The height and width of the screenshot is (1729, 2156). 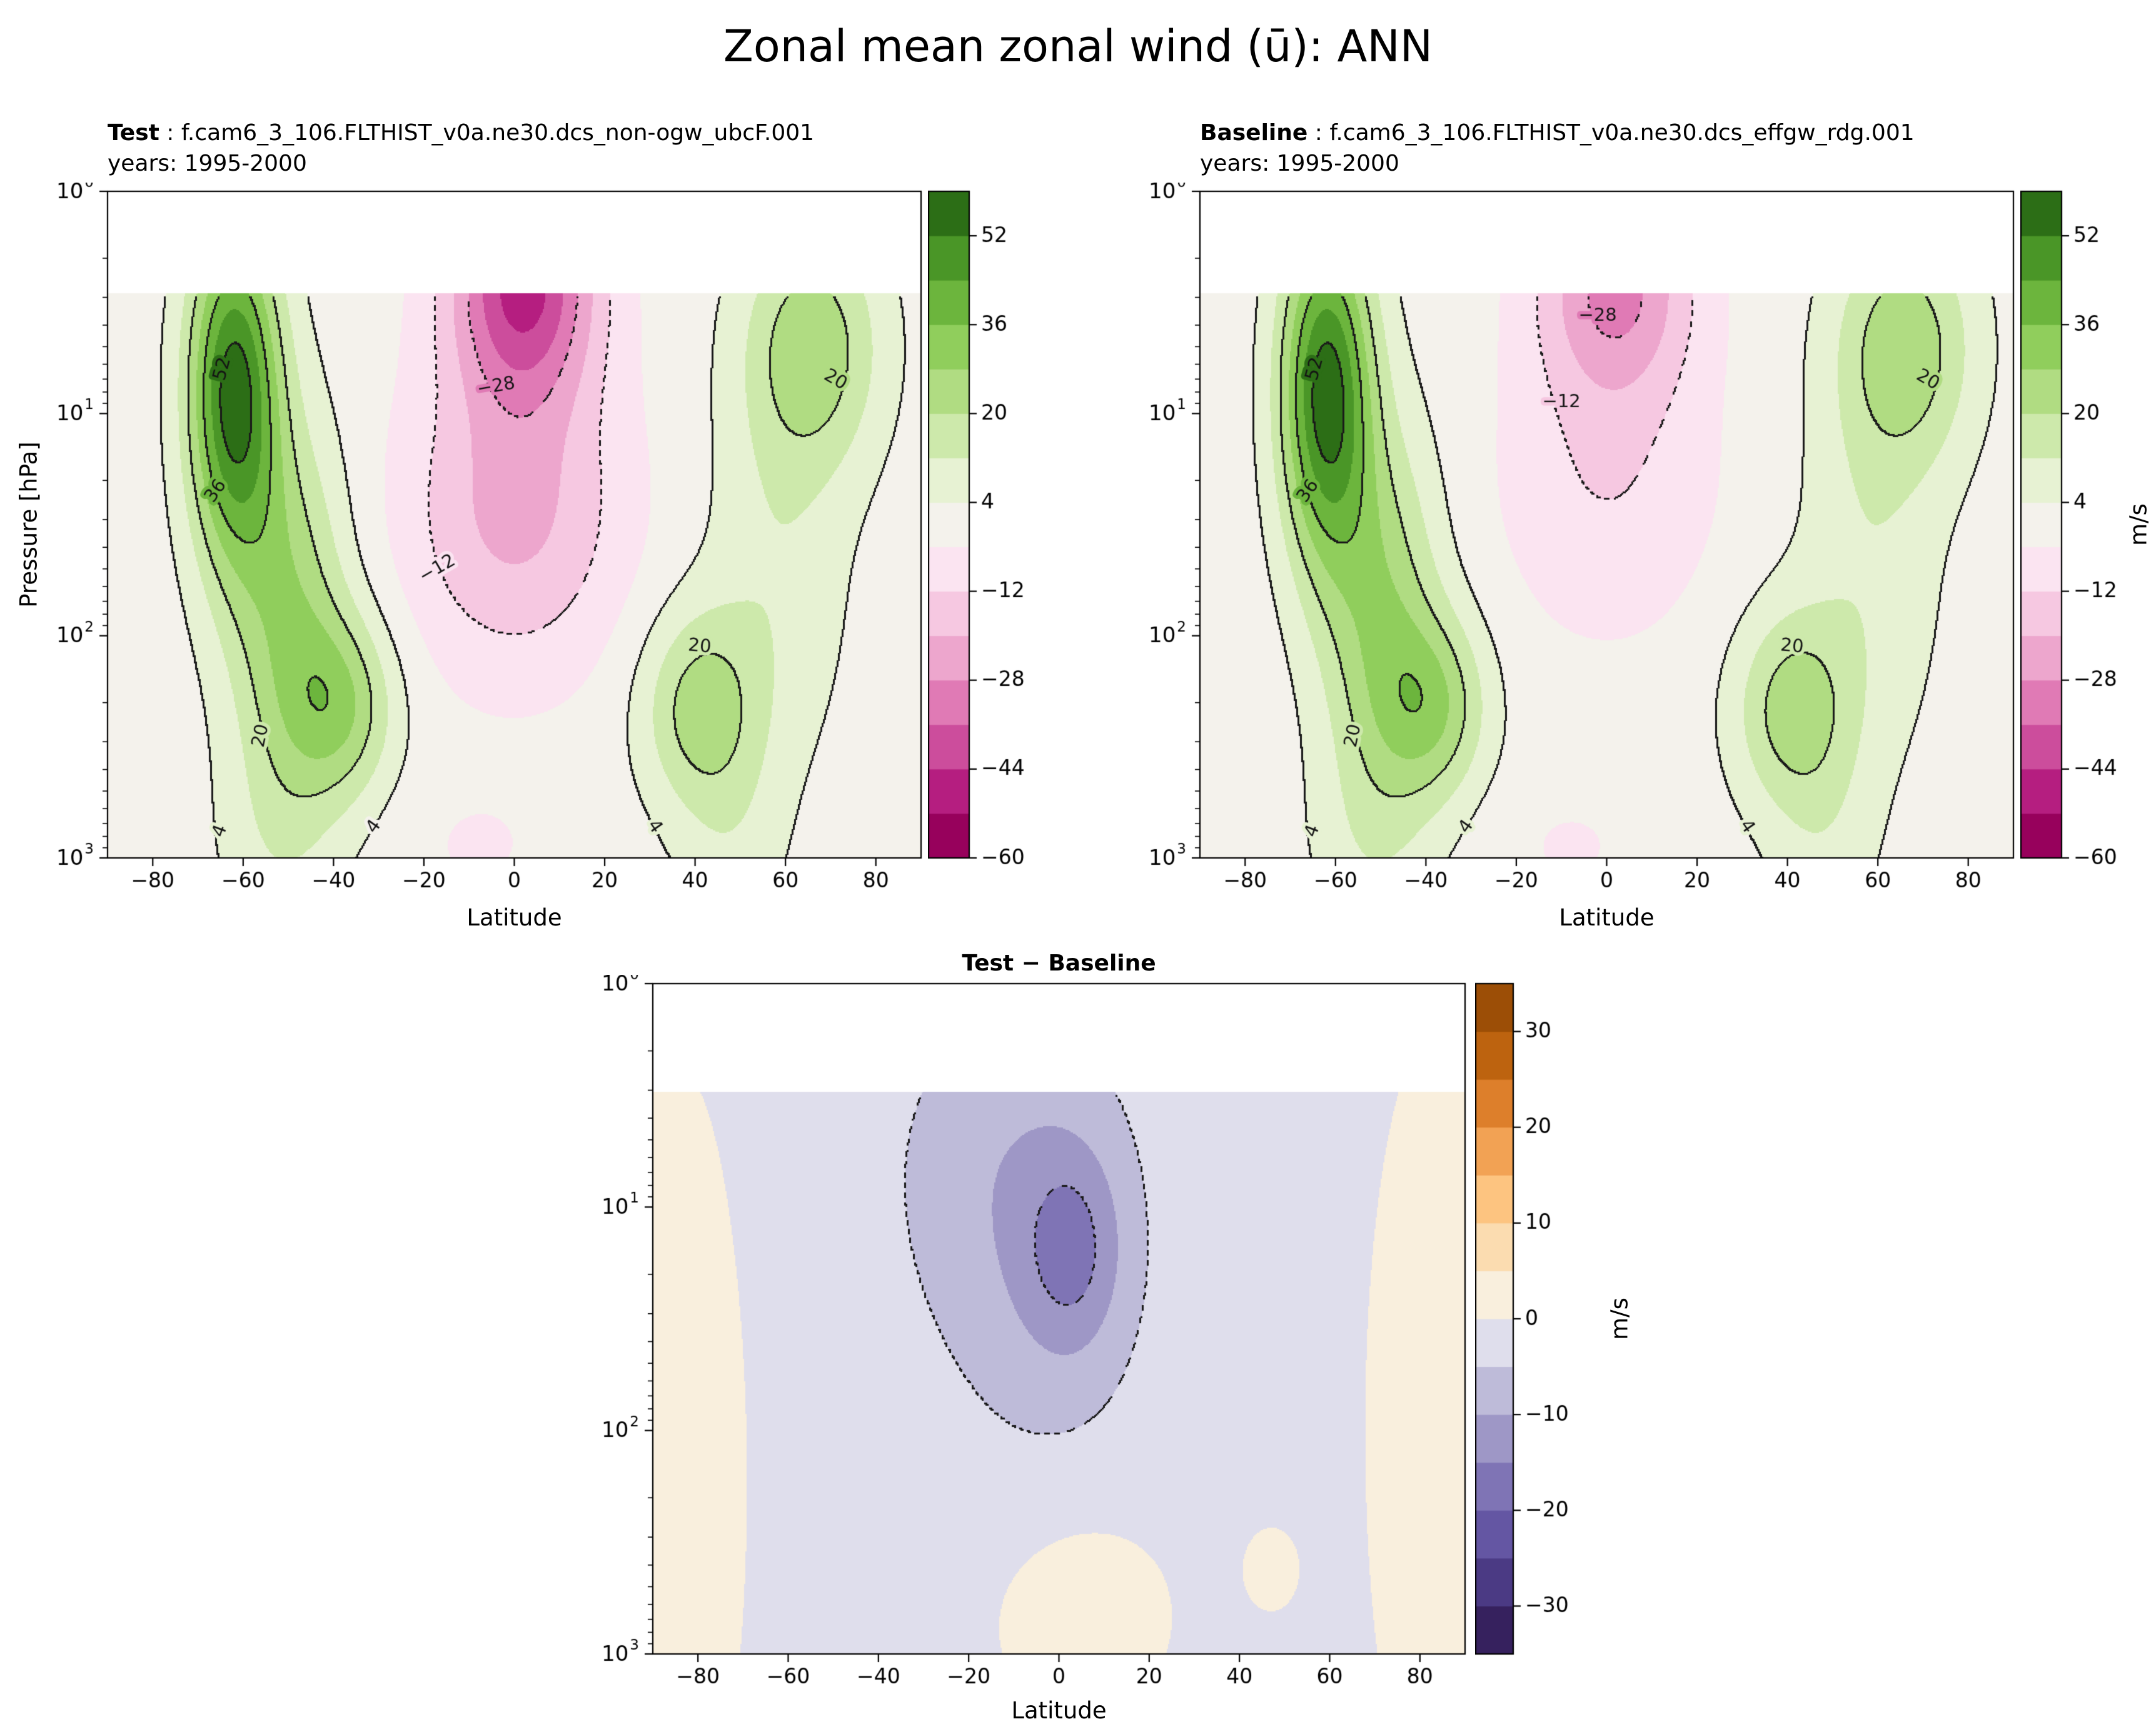 I want to click on diff-panel-title: Test − Baseline, so click(x=1059, y=964).